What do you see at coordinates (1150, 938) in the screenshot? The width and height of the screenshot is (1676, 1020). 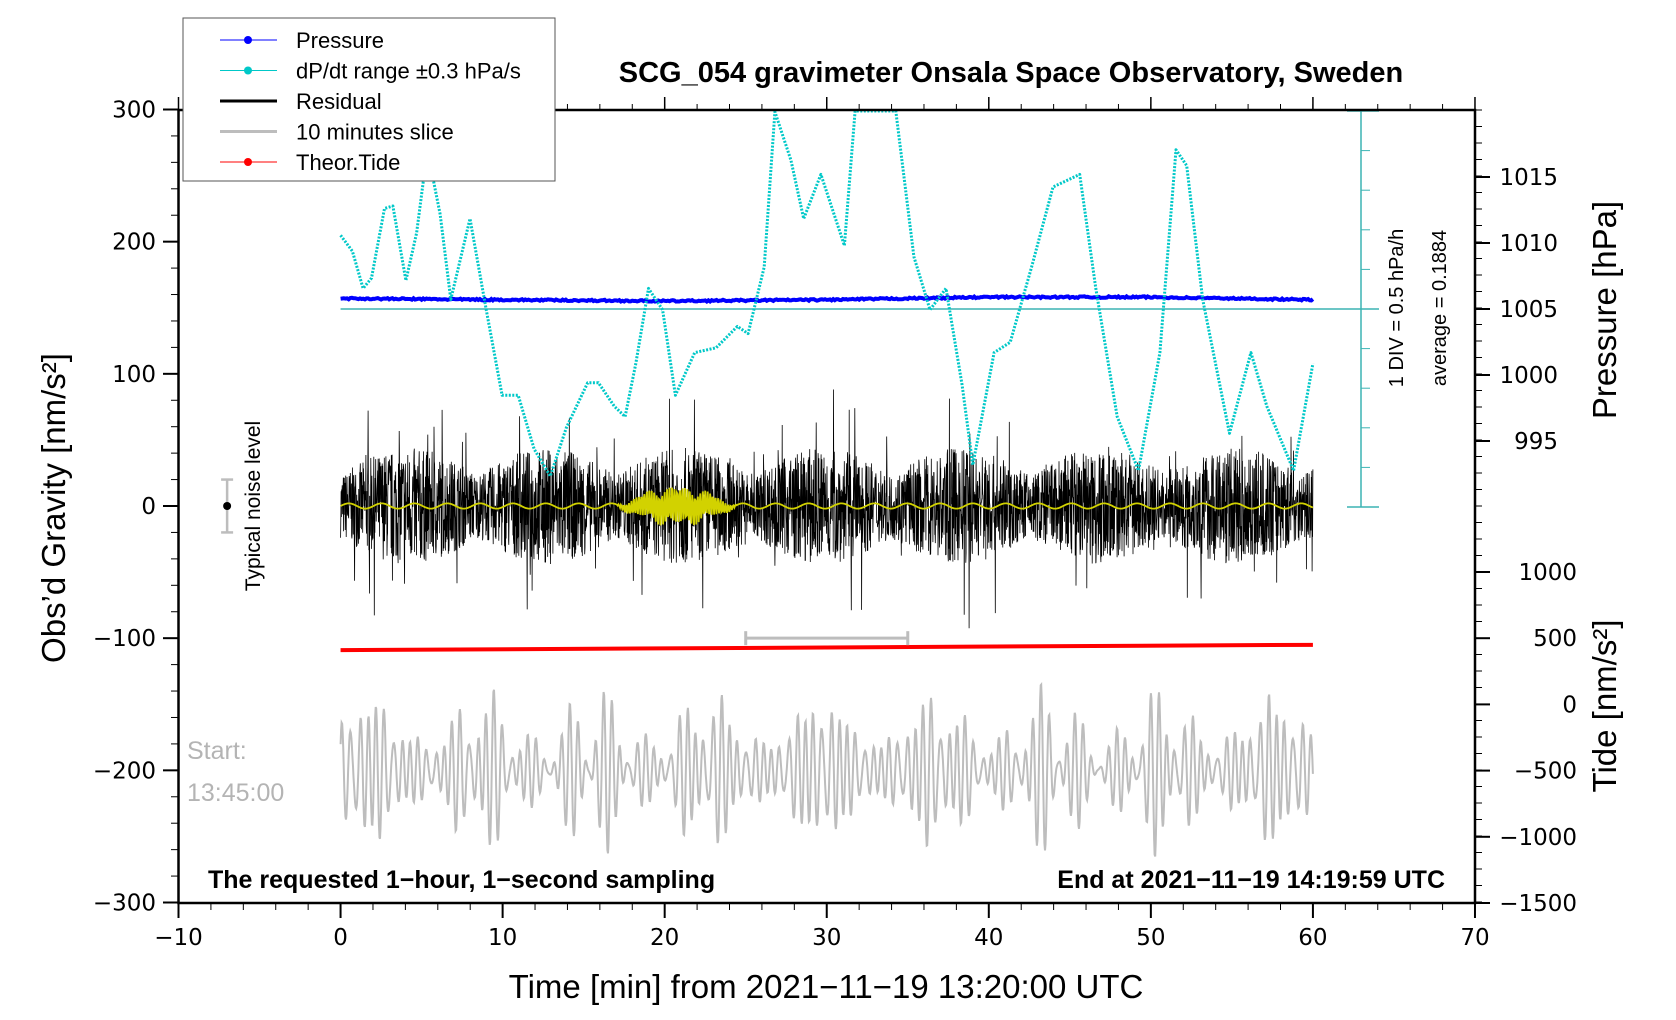 I see `x-tick-label: 50` at bounding box center [1150, 938].